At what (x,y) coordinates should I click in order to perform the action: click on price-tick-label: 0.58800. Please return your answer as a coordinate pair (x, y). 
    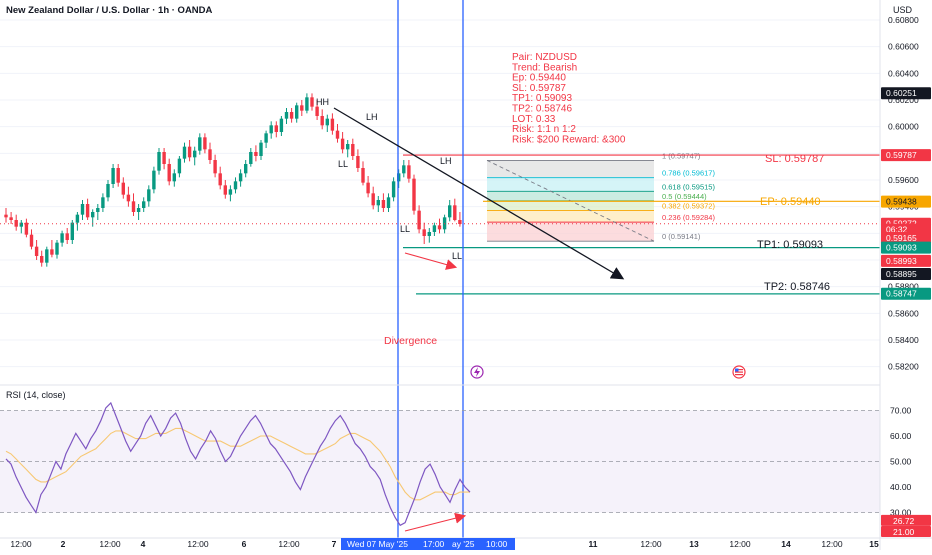
    Looking at the image, I should click on (903, 287).